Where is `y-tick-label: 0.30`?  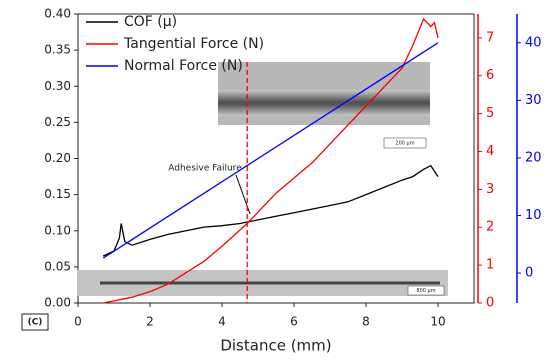 y-tick-label: 0.30 is located at coordinates (57, 86).